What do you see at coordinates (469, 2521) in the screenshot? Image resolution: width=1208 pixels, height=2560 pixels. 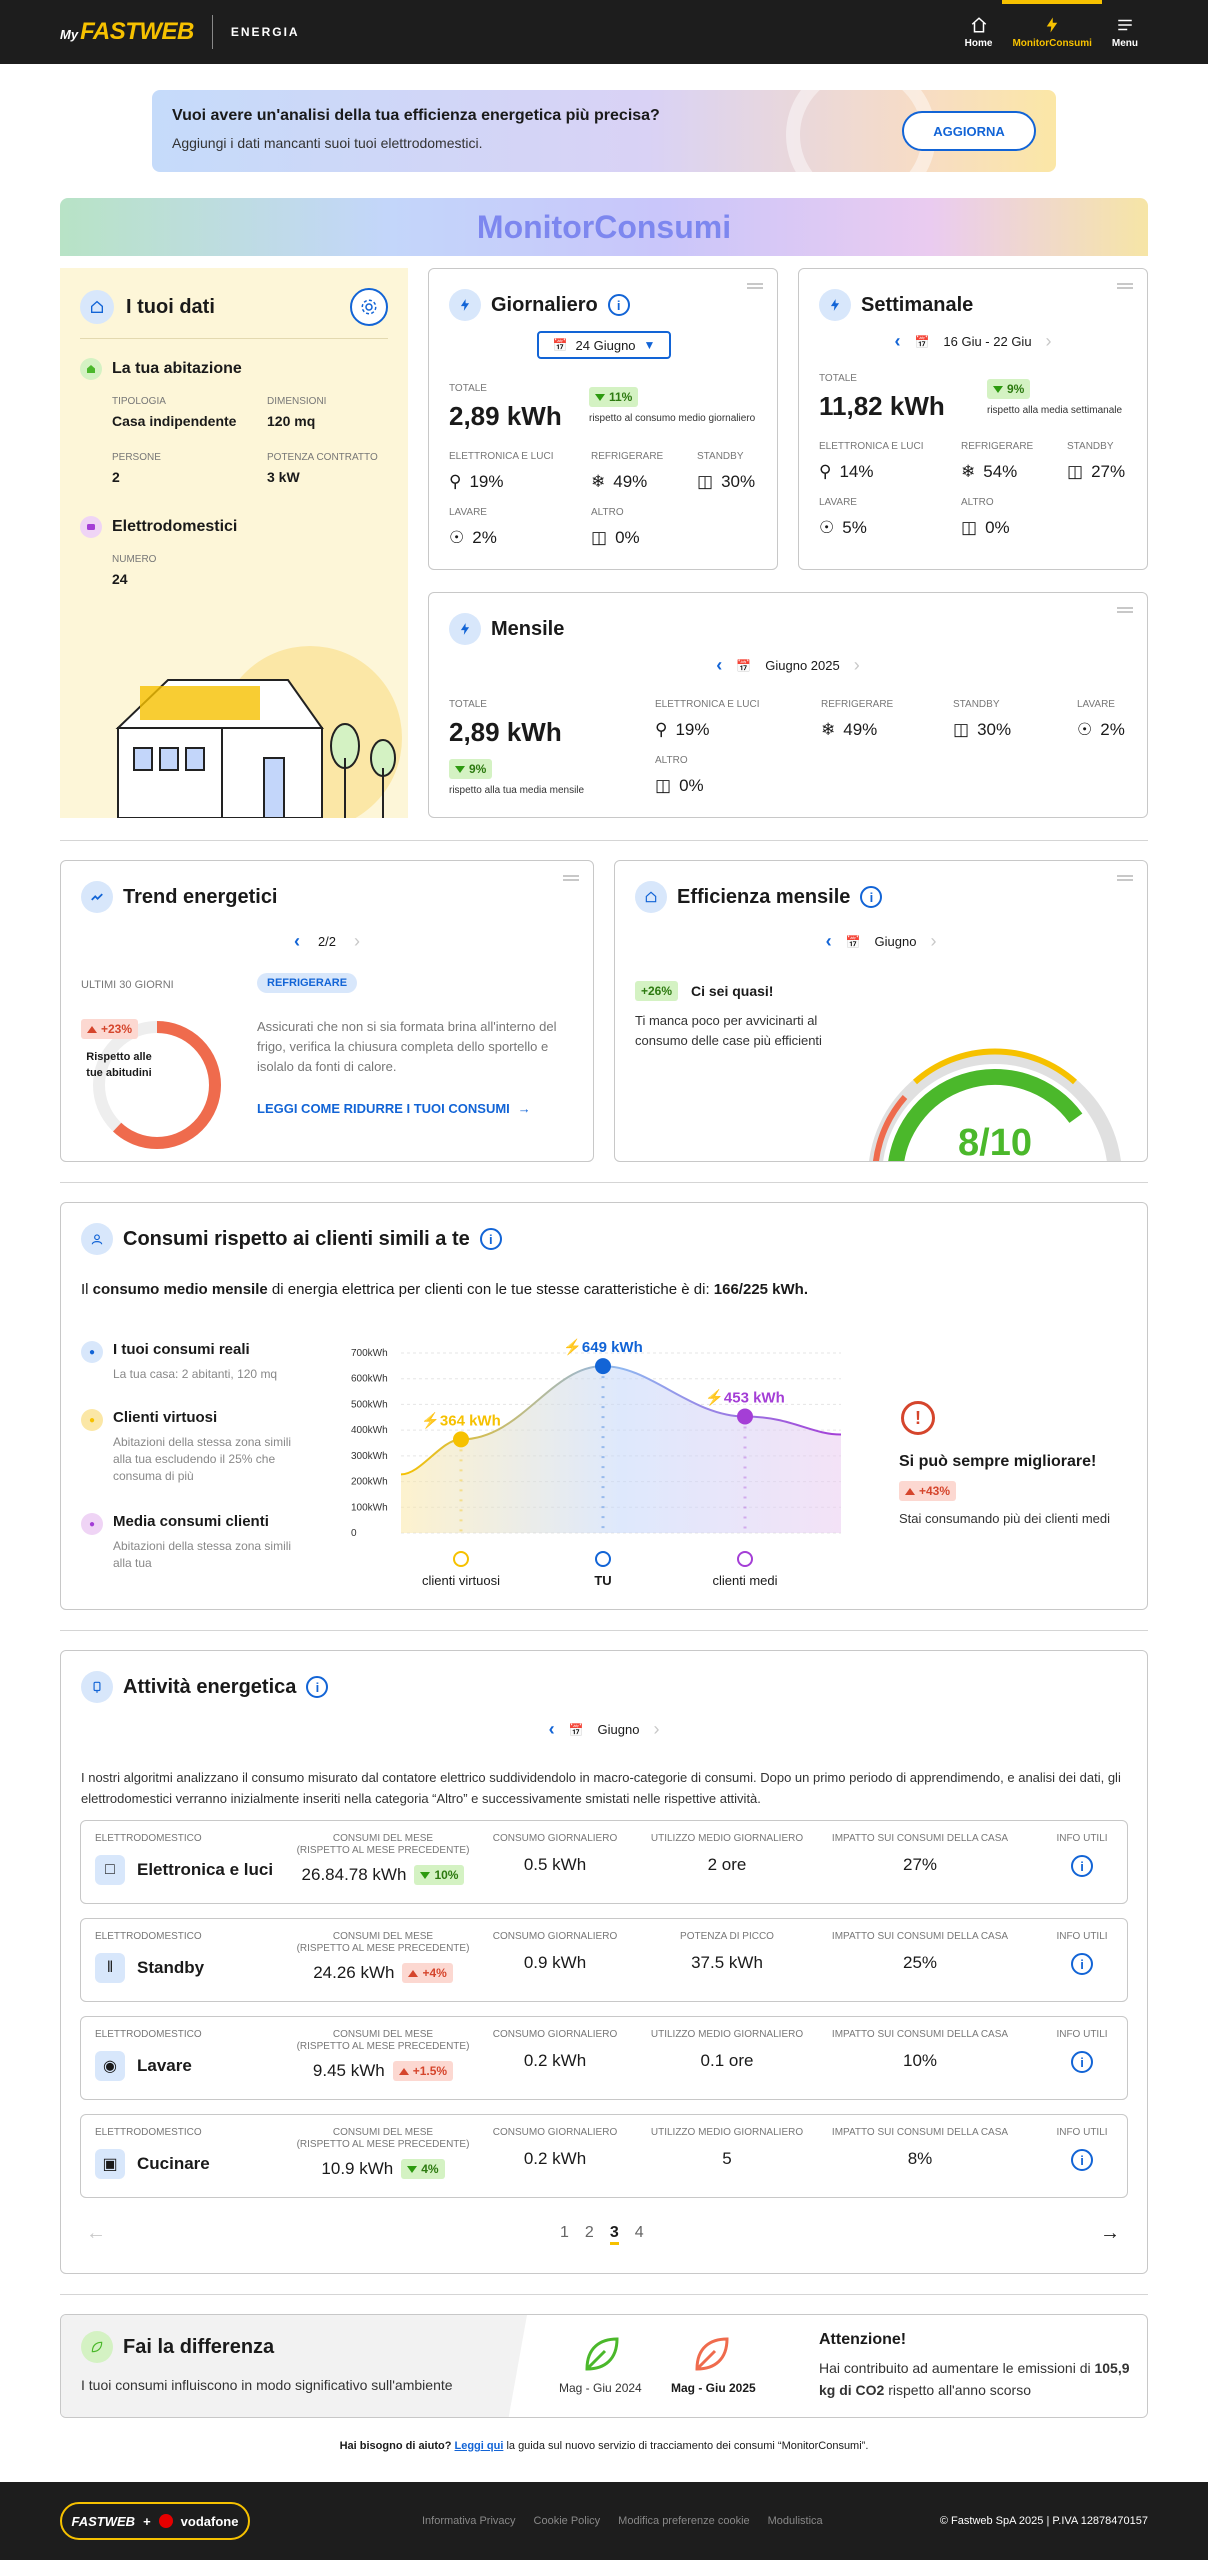 I see `footer-link-privacy: Informativa Privacy` at bounding box center [469, 2521].